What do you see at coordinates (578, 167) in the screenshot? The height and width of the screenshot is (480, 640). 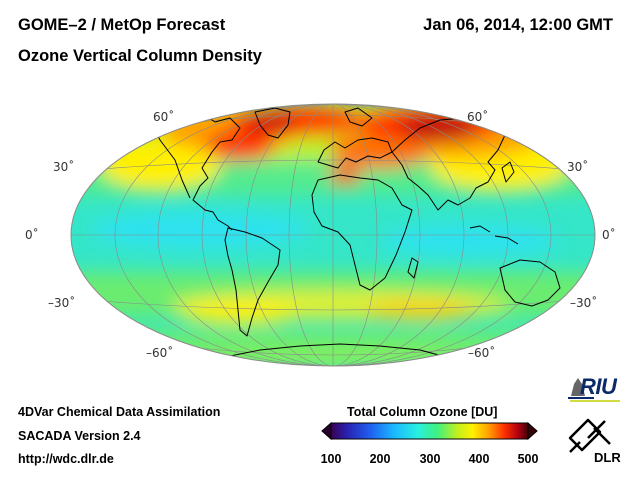 I see `lat-label-30n-right: 30˚` at bounding box center [578, 167].